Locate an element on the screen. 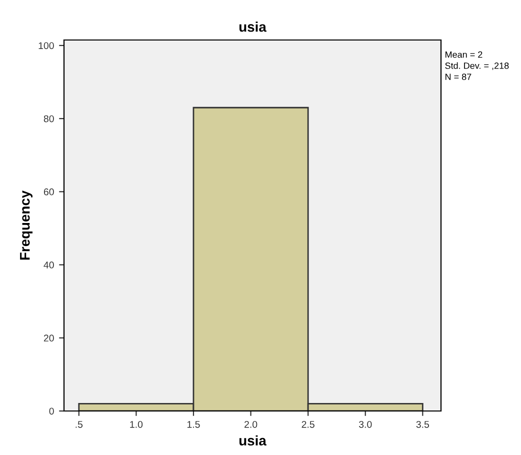 The width and height of the screenshot is (521, 455). text: Std. Dev. = ,218 is located at coordinates (477, 66).